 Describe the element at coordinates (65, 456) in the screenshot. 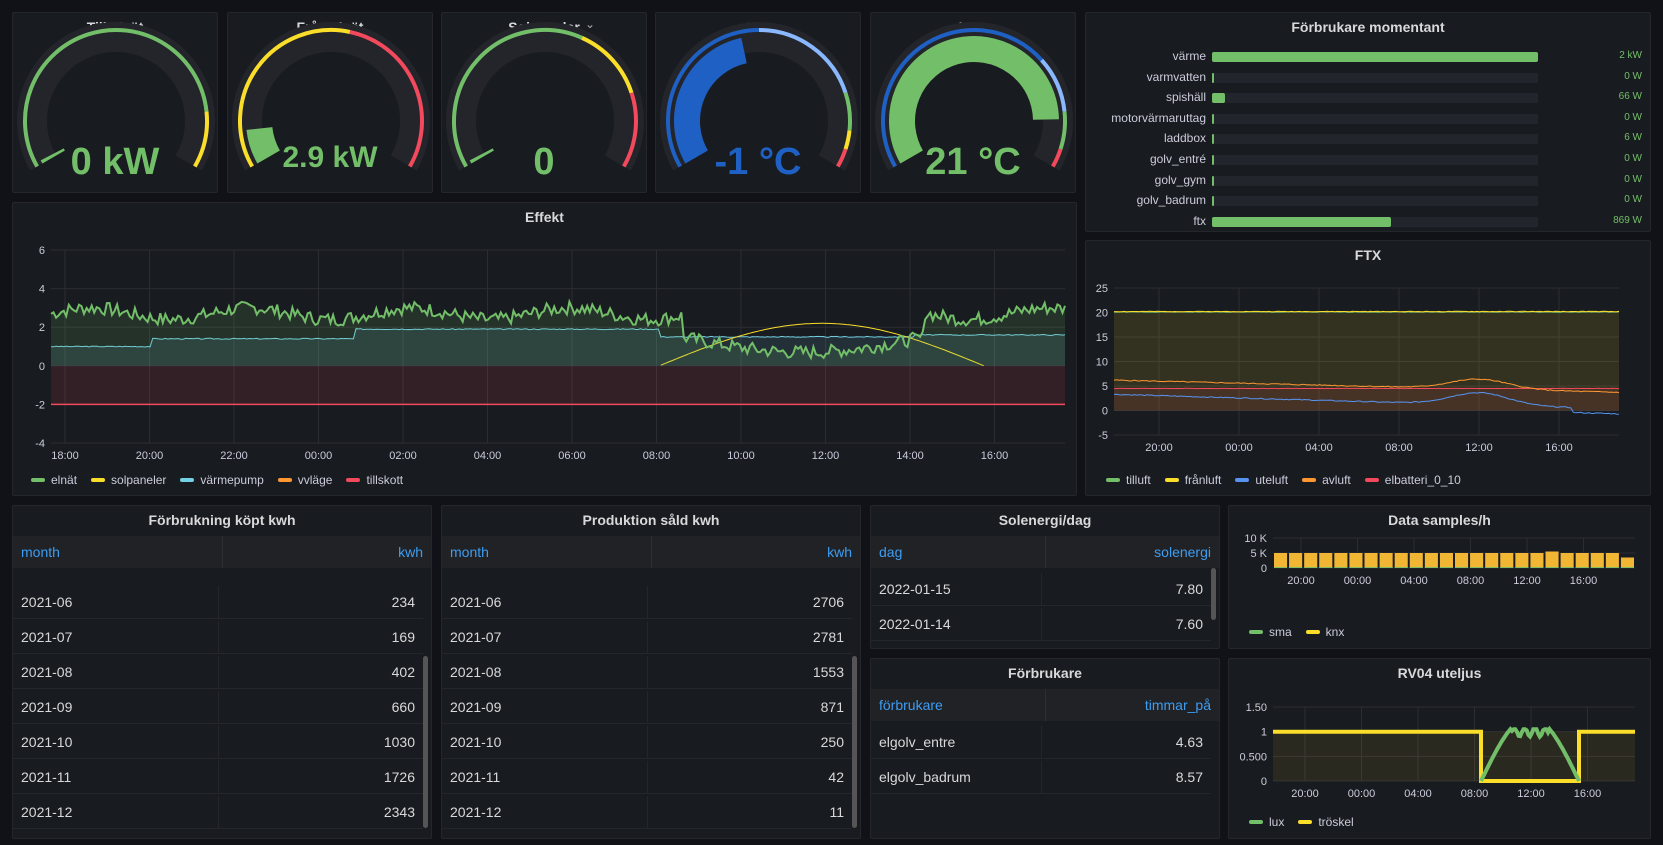

I see `x-tick-label: 18:00` at that location.